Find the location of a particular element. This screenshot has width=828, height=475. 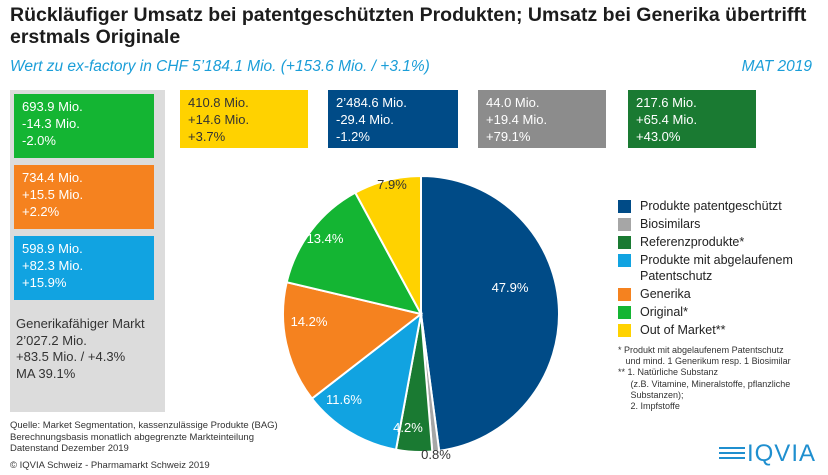

pie-label-patent: 47.9% is located at coordinates (510, 287).